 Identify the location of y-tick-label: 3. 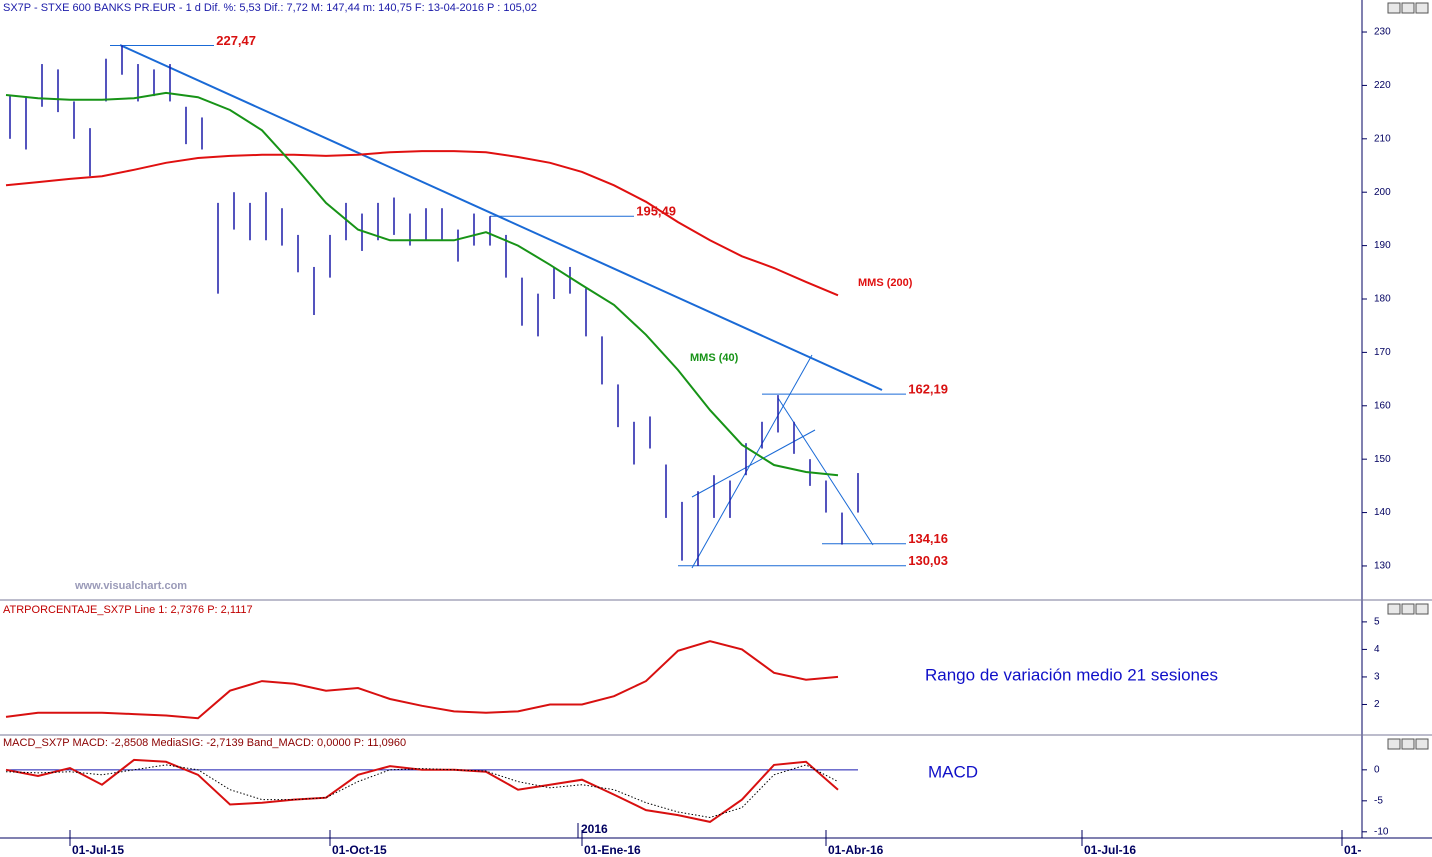
(1377, 677).